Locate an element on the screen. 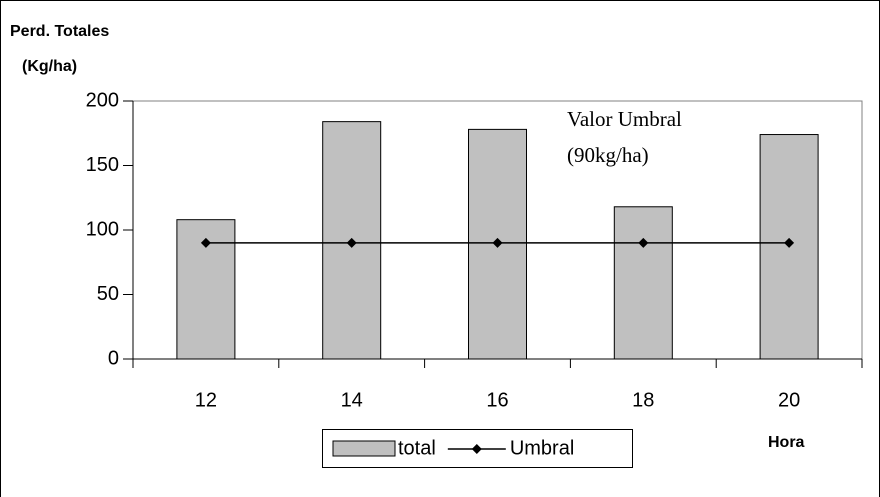  y-tick-label: 100 is located at coordinates (102, 229).